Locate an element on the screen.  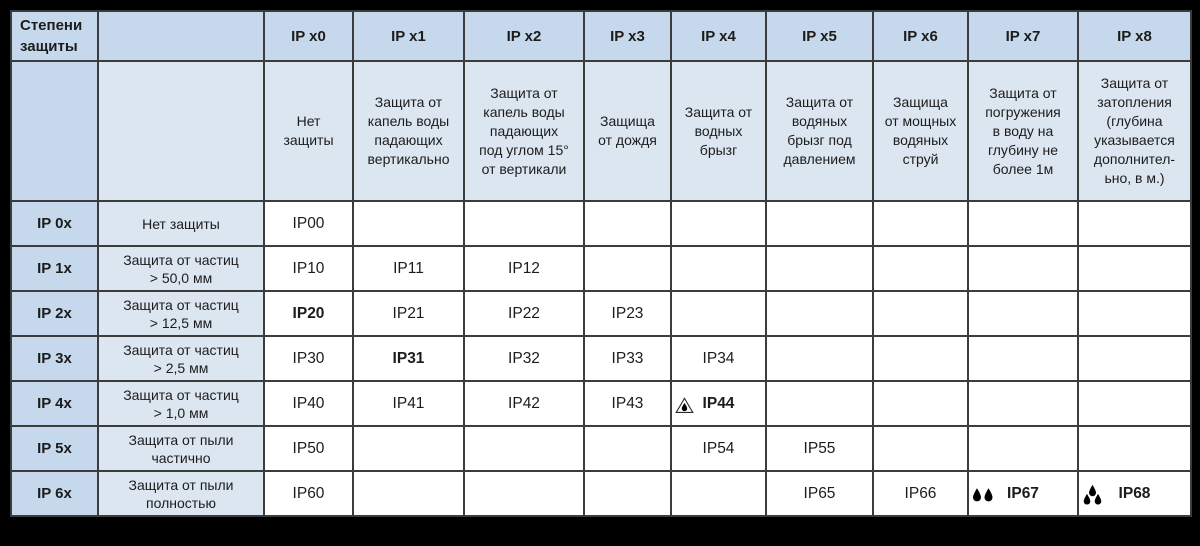
ip-code: IP31 is located at coordinates (408, 358).